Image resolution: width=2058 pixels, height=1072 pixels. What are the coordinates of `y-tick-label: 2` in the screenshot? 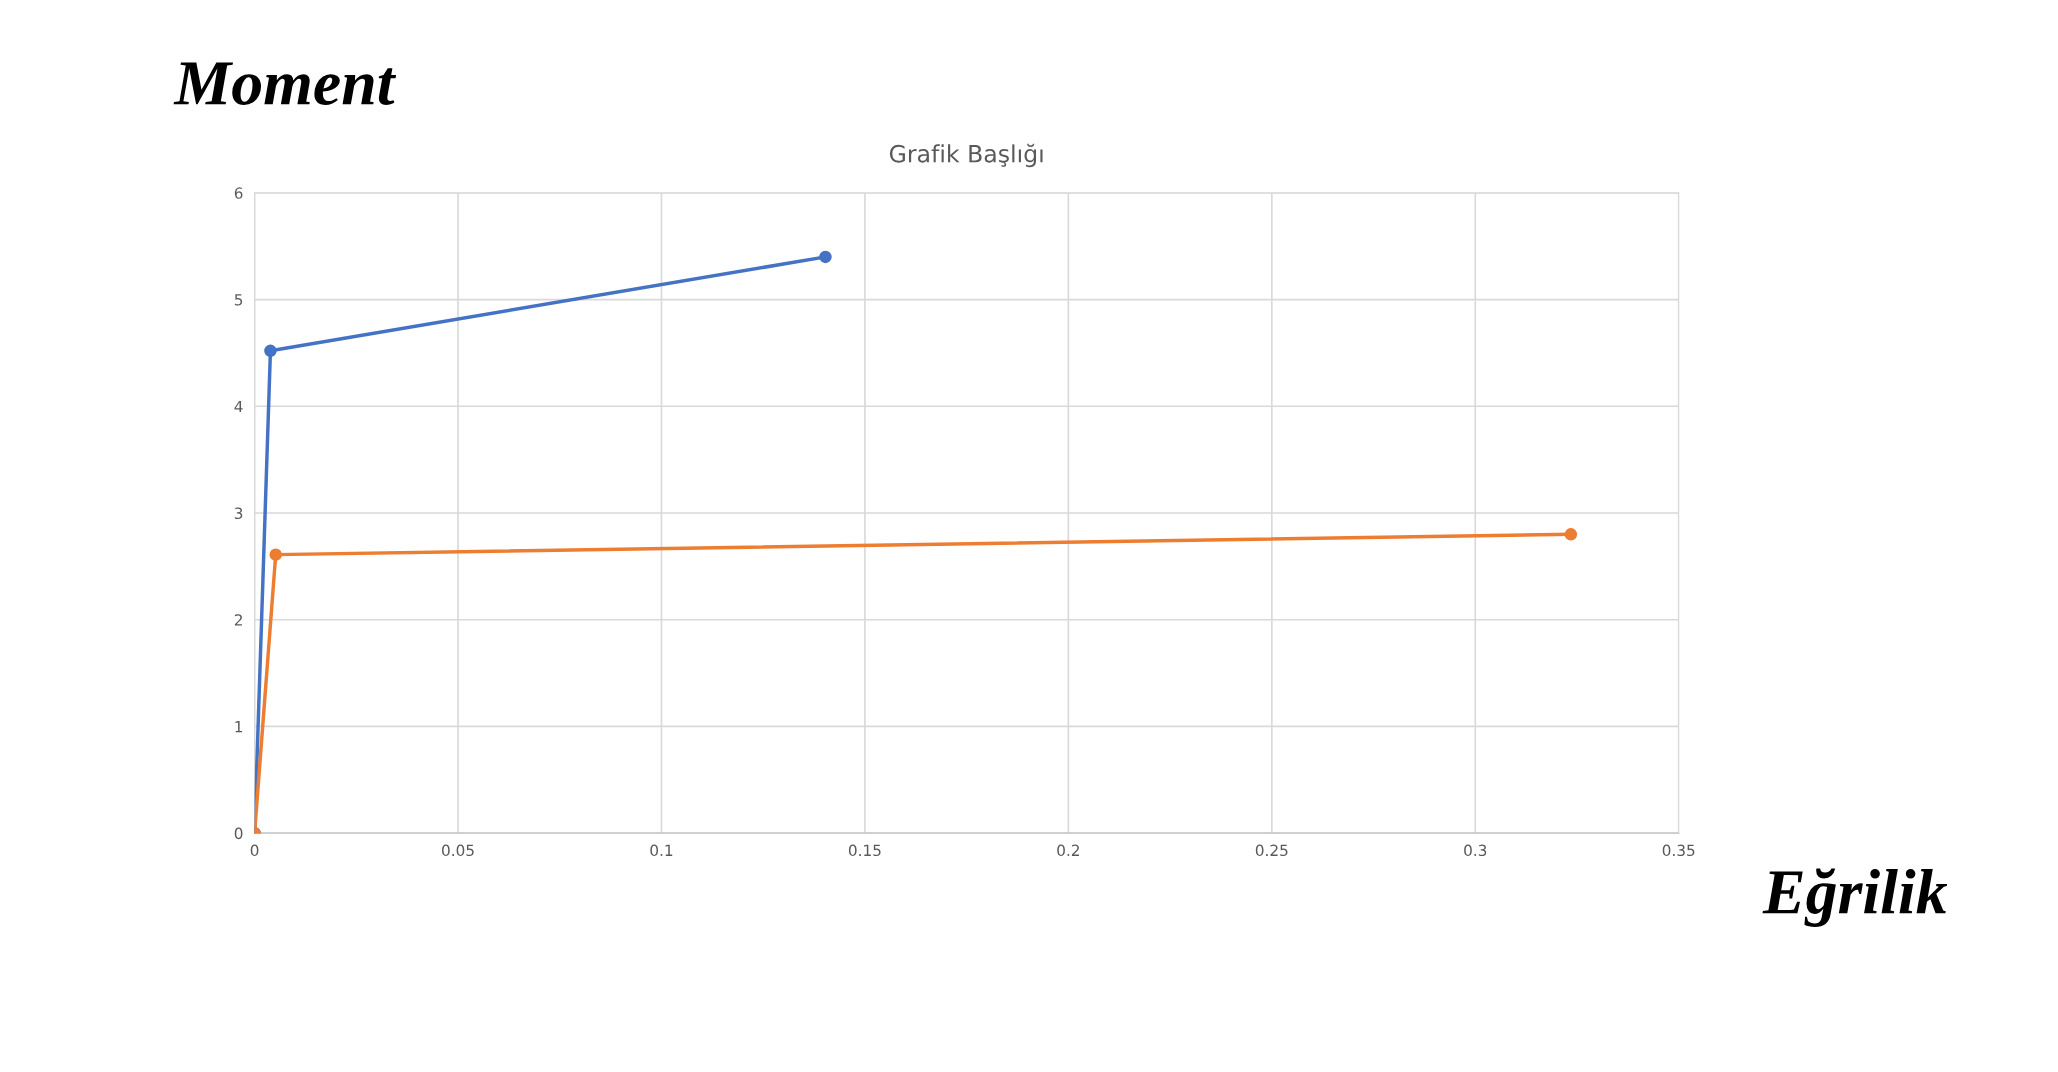 It's located at (238, 620).